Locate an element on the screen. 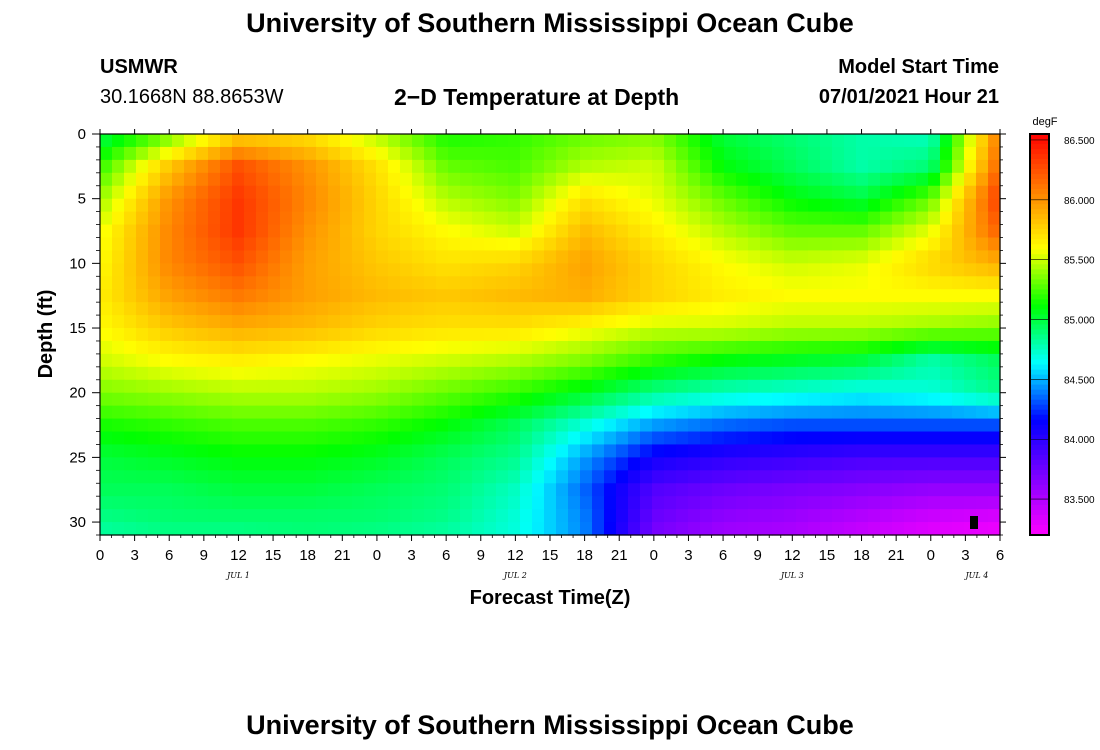  y-tick-label: 20 is located at coordinates (77, 393).